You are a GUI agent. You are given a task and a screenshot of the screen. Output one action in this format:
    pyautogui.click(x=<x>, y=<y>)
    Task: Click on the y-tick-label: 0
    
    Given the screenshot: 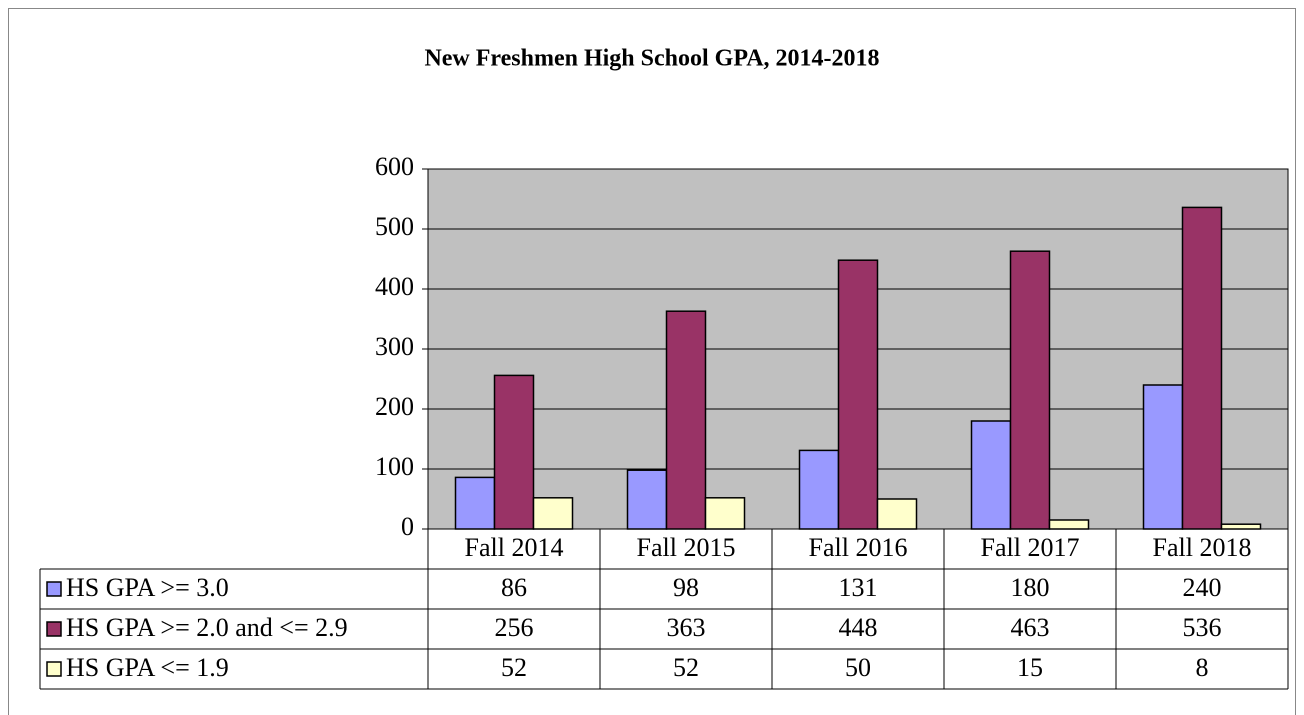 What is the action you would take?
    pyautogui.click(x=407, y=526)
    